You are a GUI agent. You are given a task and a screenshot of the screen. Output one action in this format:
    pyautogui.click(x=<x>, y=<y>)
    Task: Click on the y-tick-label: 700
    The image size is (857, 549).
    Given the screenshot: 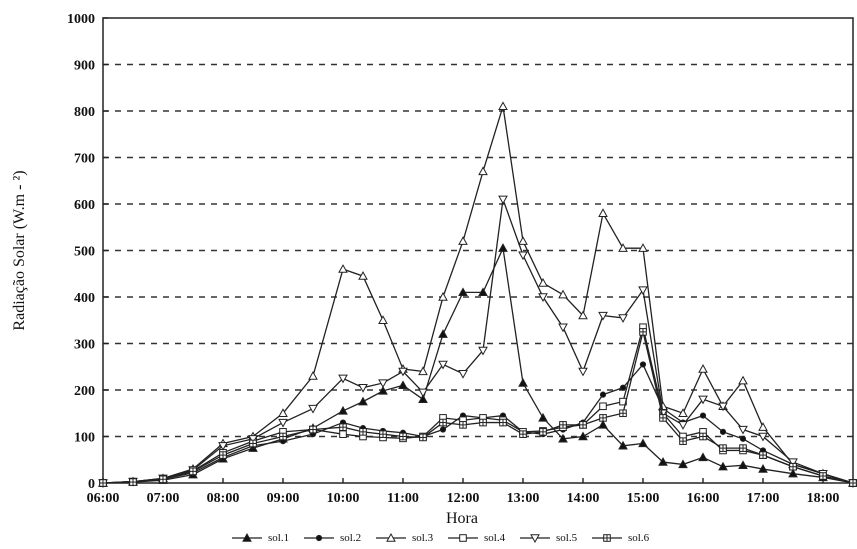 What is the action you would take?
    pyautogui.click(x=84, y=159)
    